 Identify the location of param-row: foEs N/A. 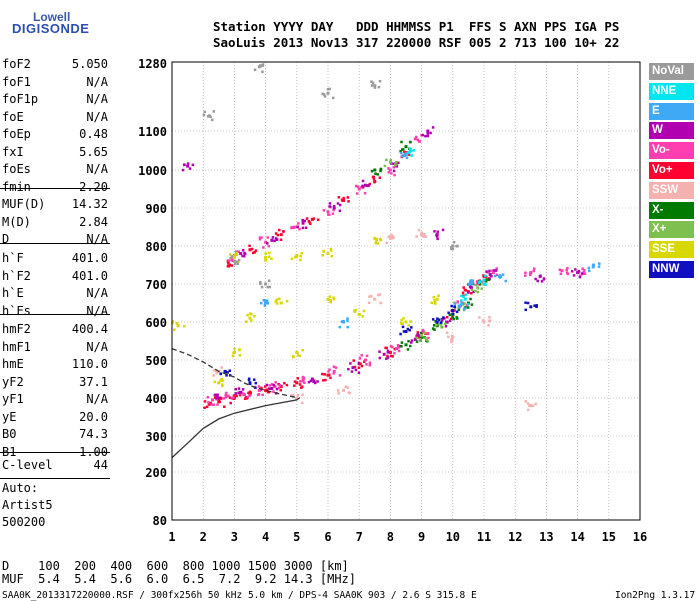
(55, 169).